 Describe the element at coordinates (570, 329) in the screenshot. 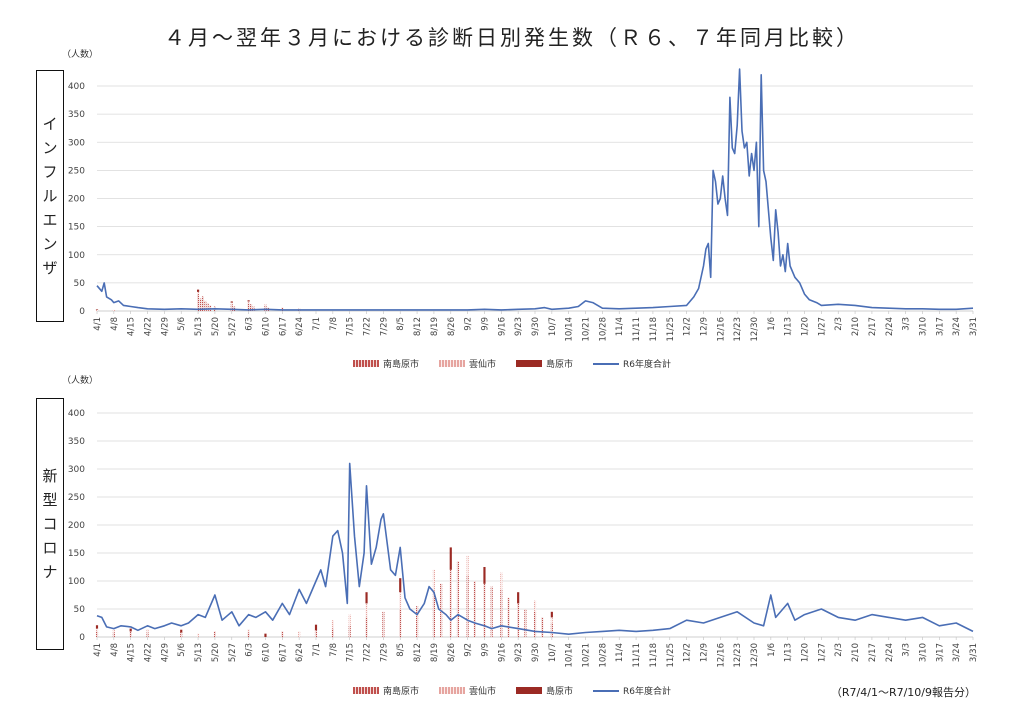

I see `x-tick-label: 10/14` at that location.